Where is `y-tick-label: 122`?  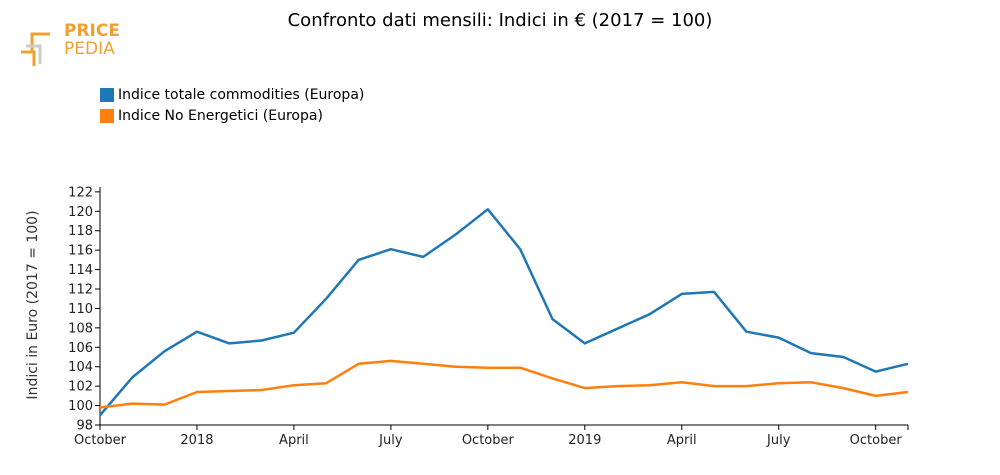 y-tick-label: 122 is located at coordinates (80, 192).